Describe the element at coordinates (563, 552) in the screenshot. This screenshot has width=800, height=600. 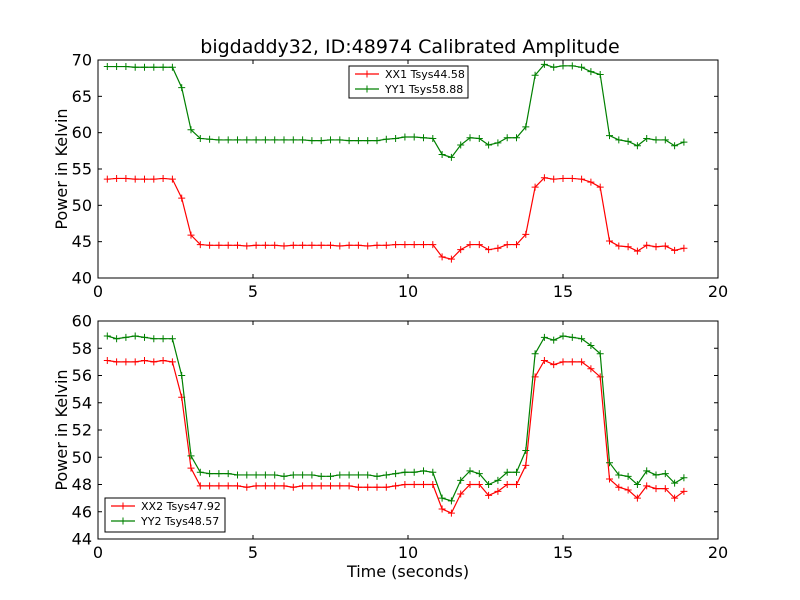
I see `x-tick-label: 15` at that location.